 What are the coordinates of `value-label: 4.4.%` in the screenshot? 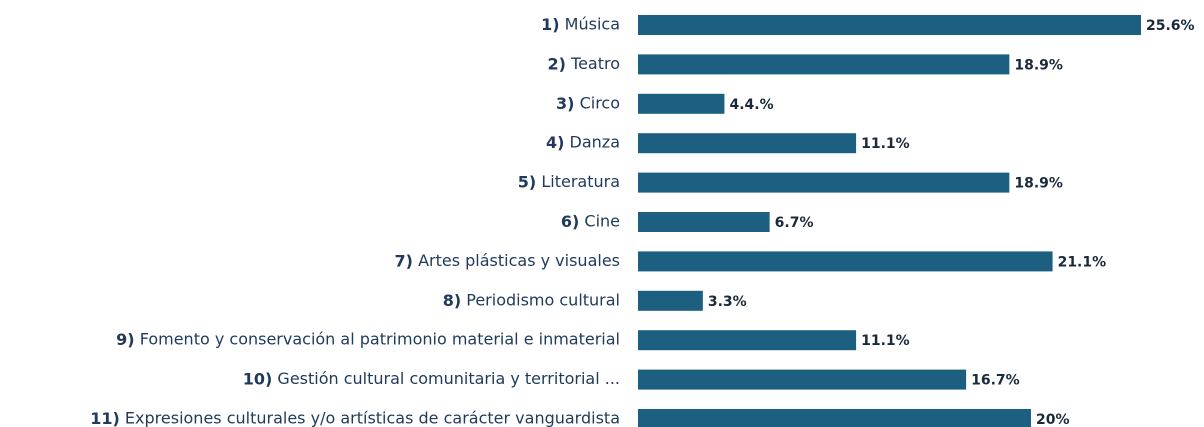 It's located at (751, 105).